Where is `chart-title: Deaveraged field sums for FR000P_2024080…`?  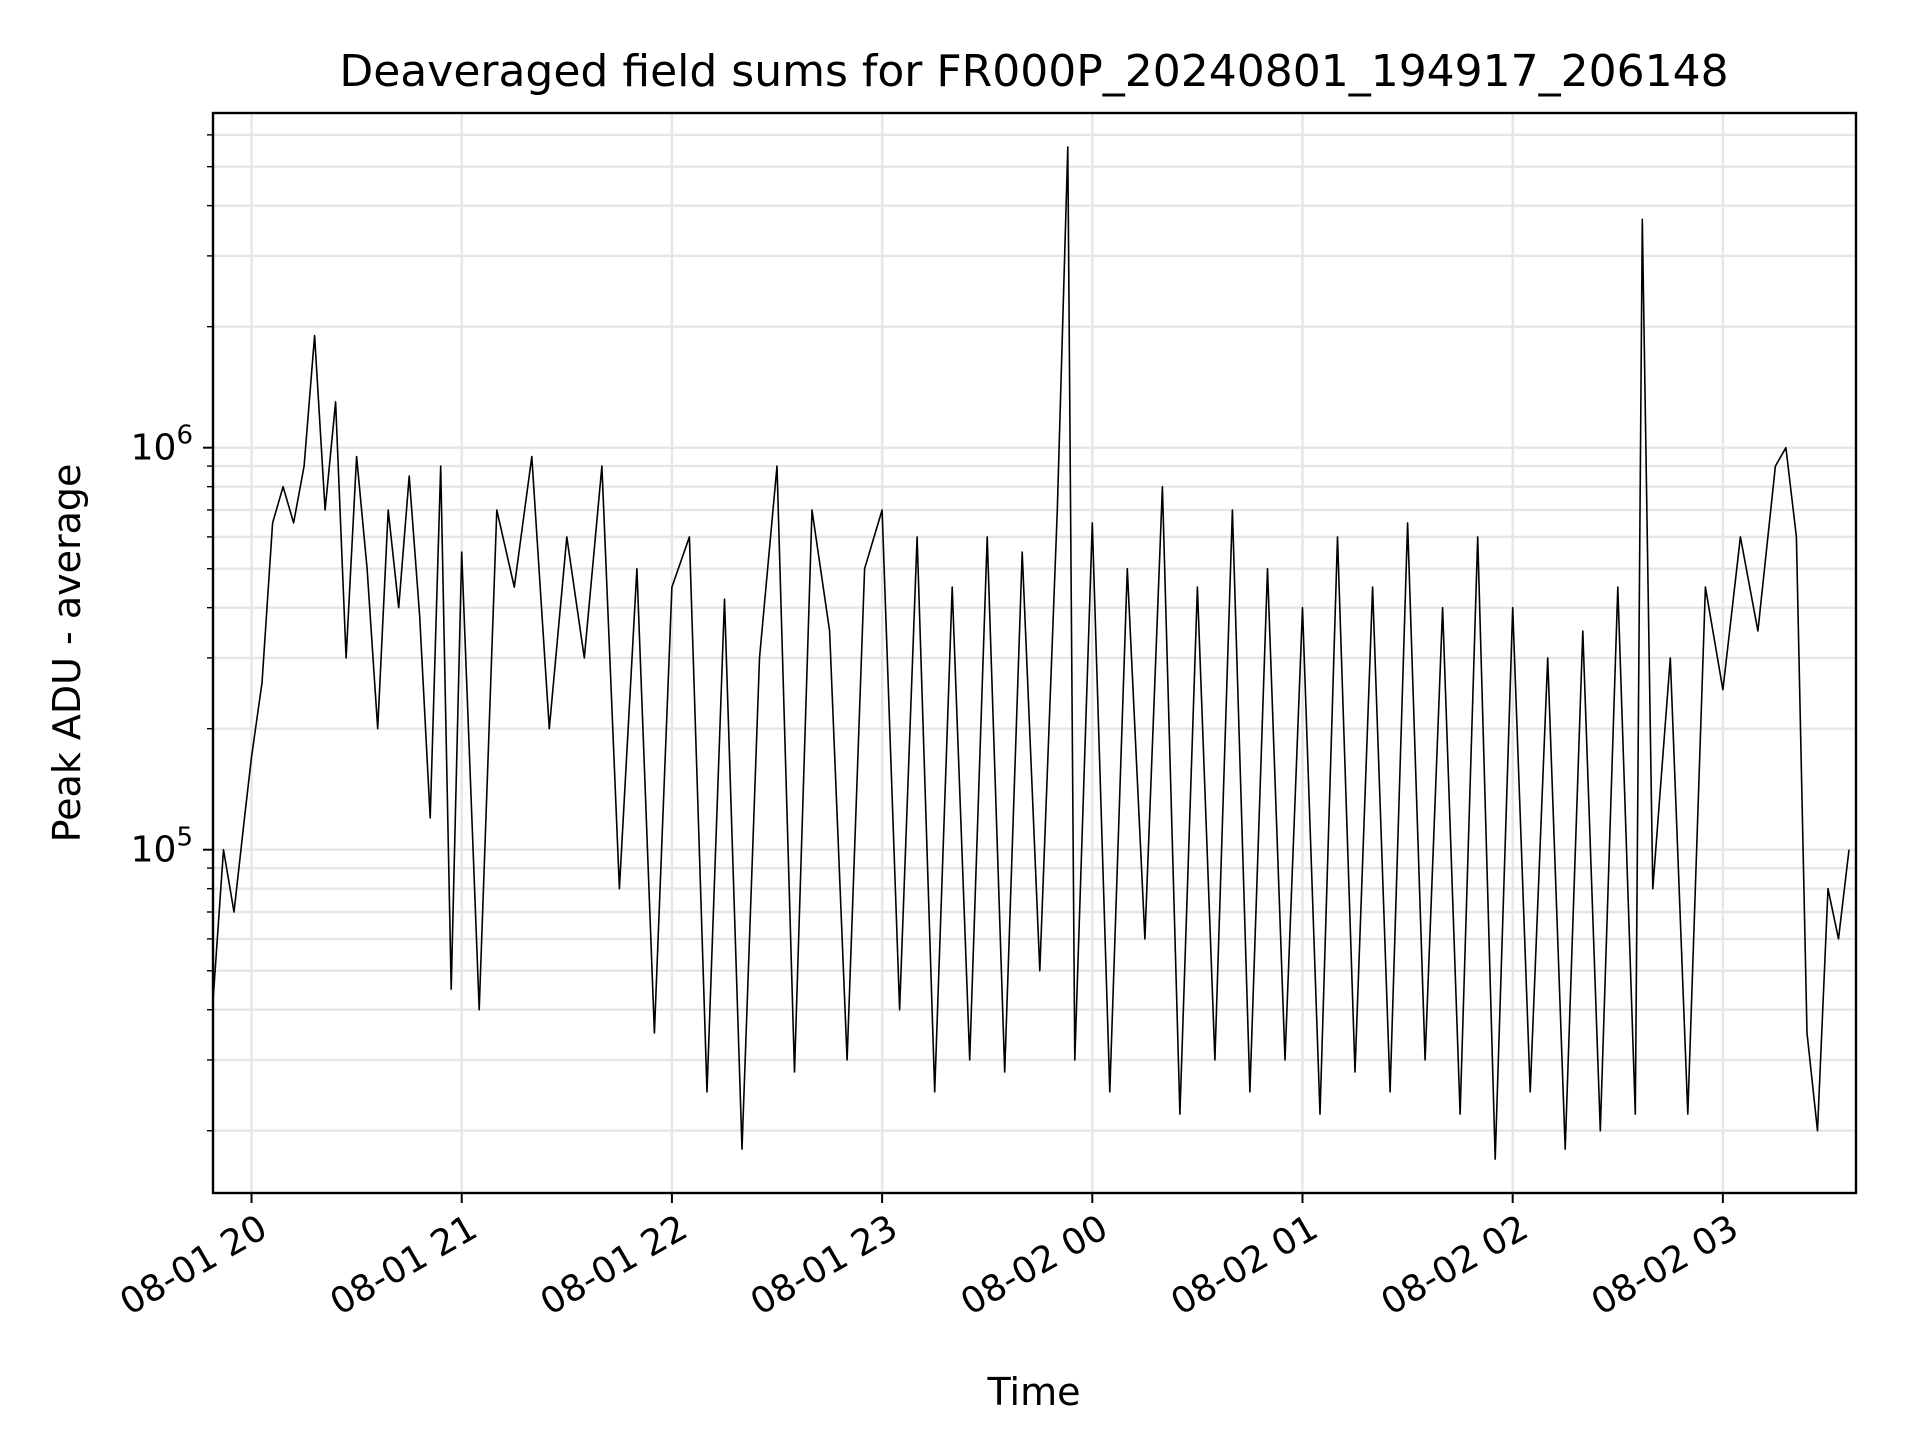 chart-title: Deaveraged field sums for FR000P_2024080… is located at coordinates (1033, 71).